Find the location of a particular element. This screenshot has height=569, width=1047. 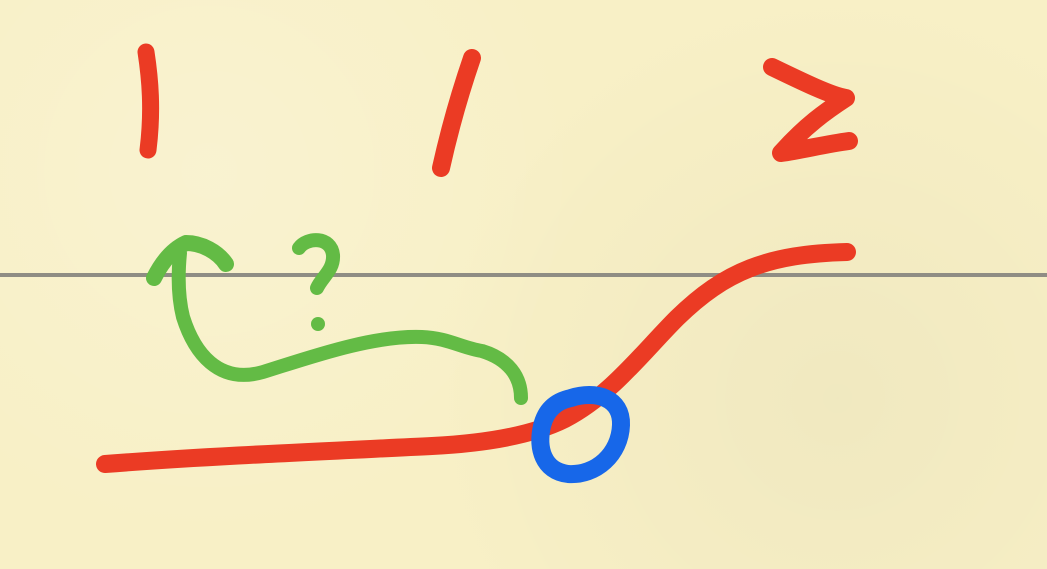

label-two is located at coordinates (810, 110).